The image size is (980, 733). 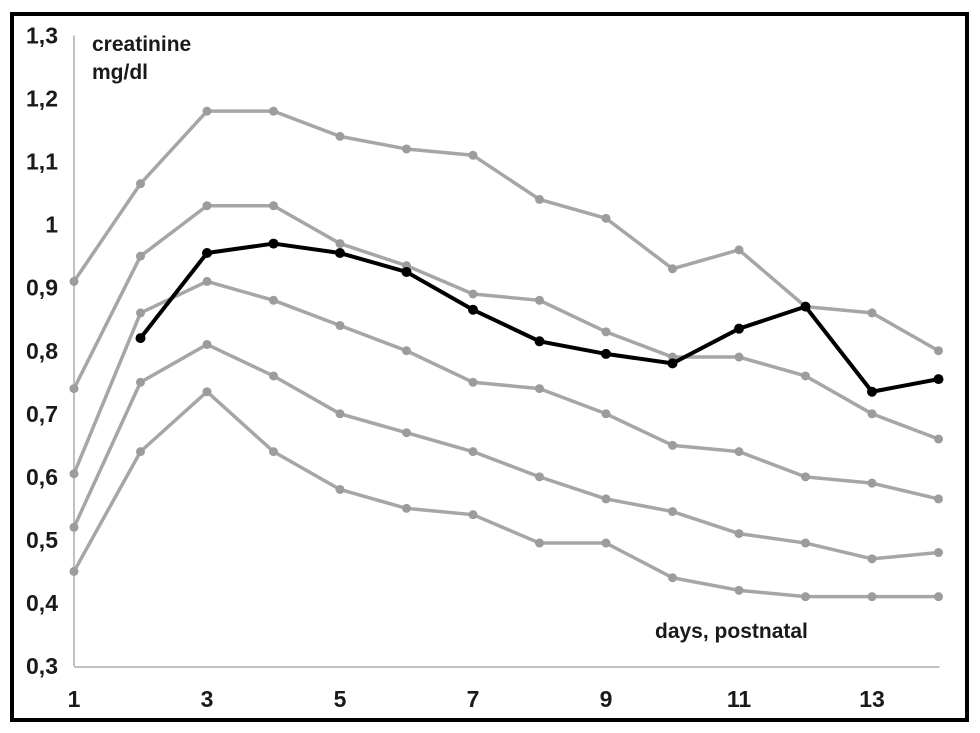 I want to click on x-tick-label: 13, so click(x=872, y=699).